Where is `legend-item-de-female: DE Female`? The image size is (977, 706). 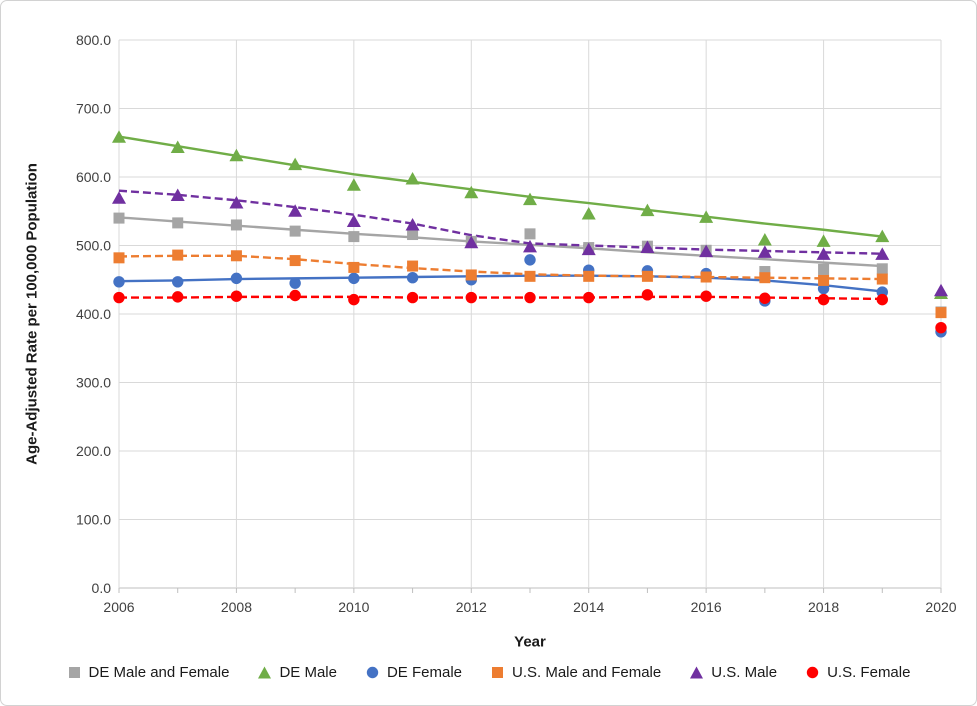 legend-item-de-female: DE Female is located at coordinates (413, 672).